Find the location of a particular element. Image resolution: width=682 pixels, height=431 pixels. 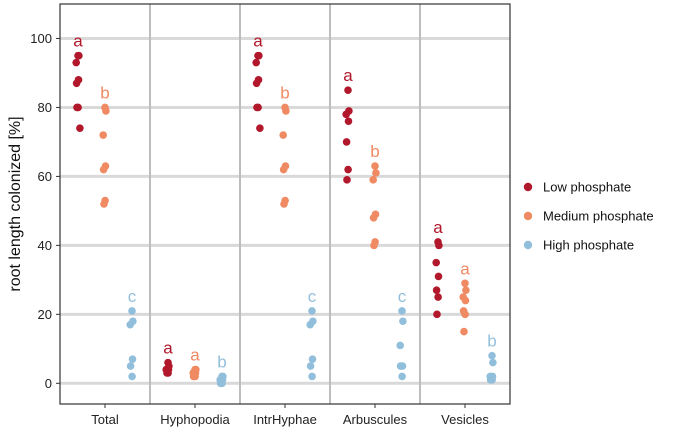

x-tick-label: Total is located at coordinates (105, 419).